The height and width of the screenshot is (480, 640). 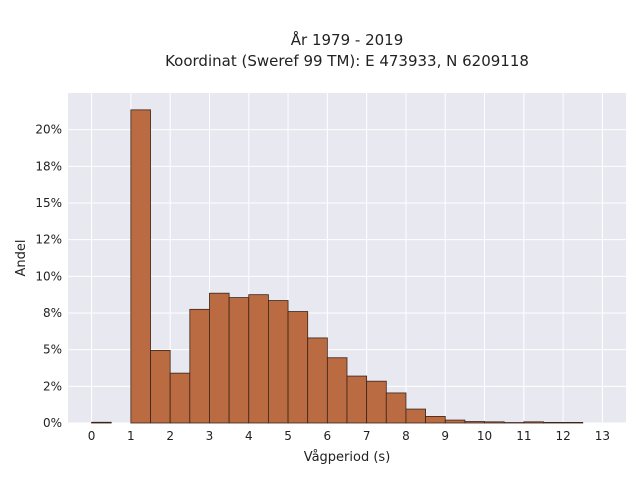 What do you see at coordinates (21, 258) in the screenshot?
I see `y-axis-label: Andel` at bounding box center [21, 258].